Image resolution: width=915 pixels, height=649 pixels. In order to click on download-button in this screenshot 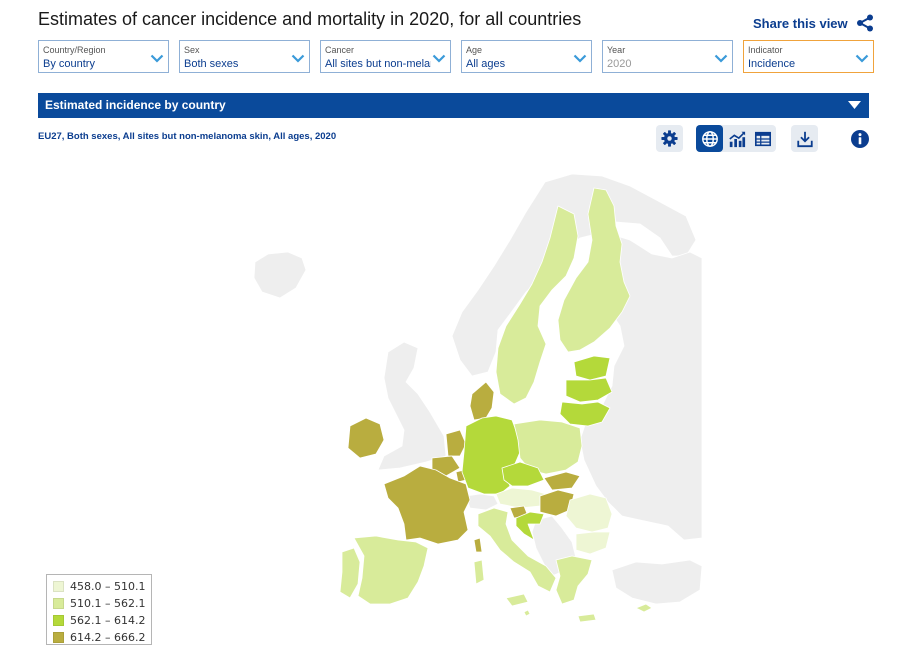, I will do `click(804, 138)`.